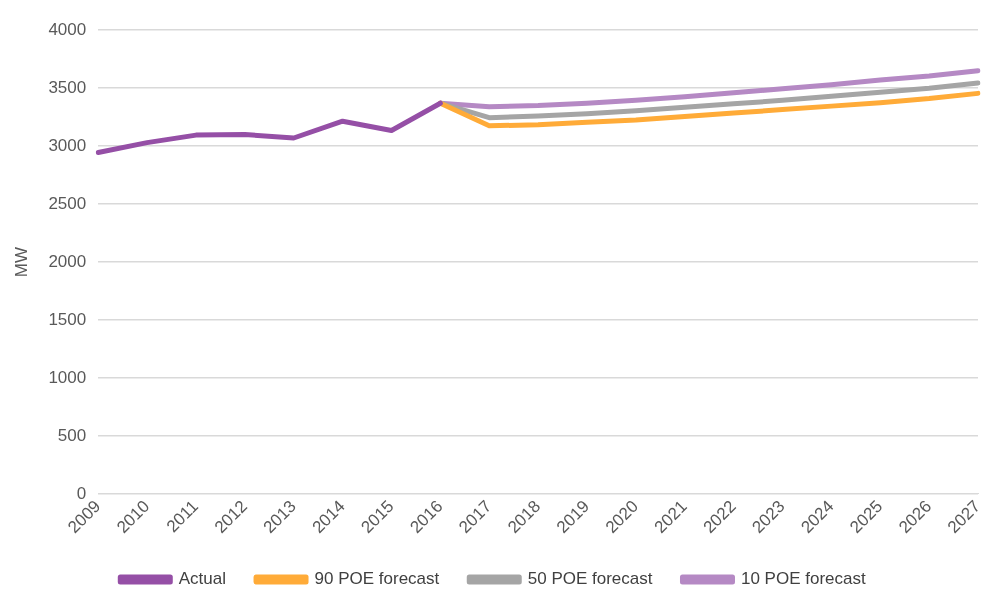  What do you see at coordinates (67, 377) in the screenshot?
I see `y-tick-label: 1000` at bounding box center [67, 377].